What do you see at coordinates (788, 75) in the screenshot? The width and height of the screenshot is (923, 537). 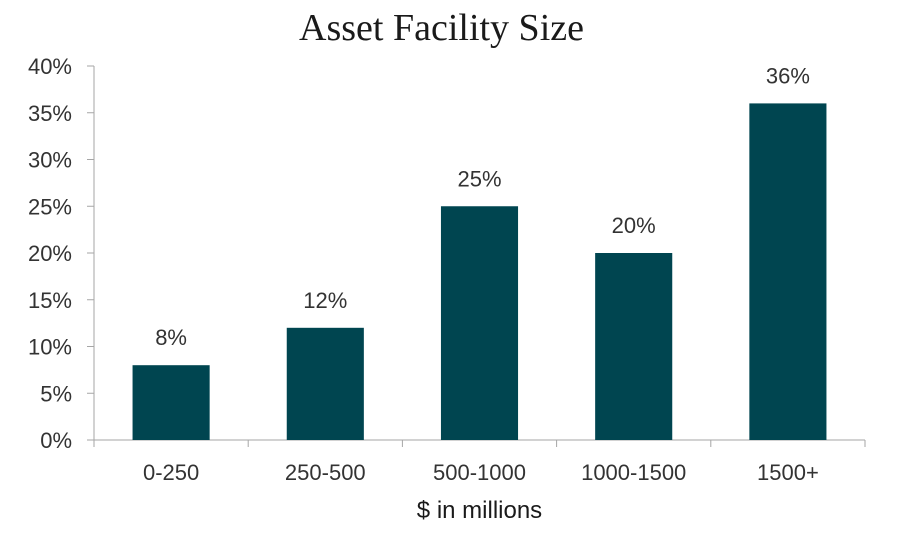 I see `data-label: 36%` at bounding box center [788, 75].